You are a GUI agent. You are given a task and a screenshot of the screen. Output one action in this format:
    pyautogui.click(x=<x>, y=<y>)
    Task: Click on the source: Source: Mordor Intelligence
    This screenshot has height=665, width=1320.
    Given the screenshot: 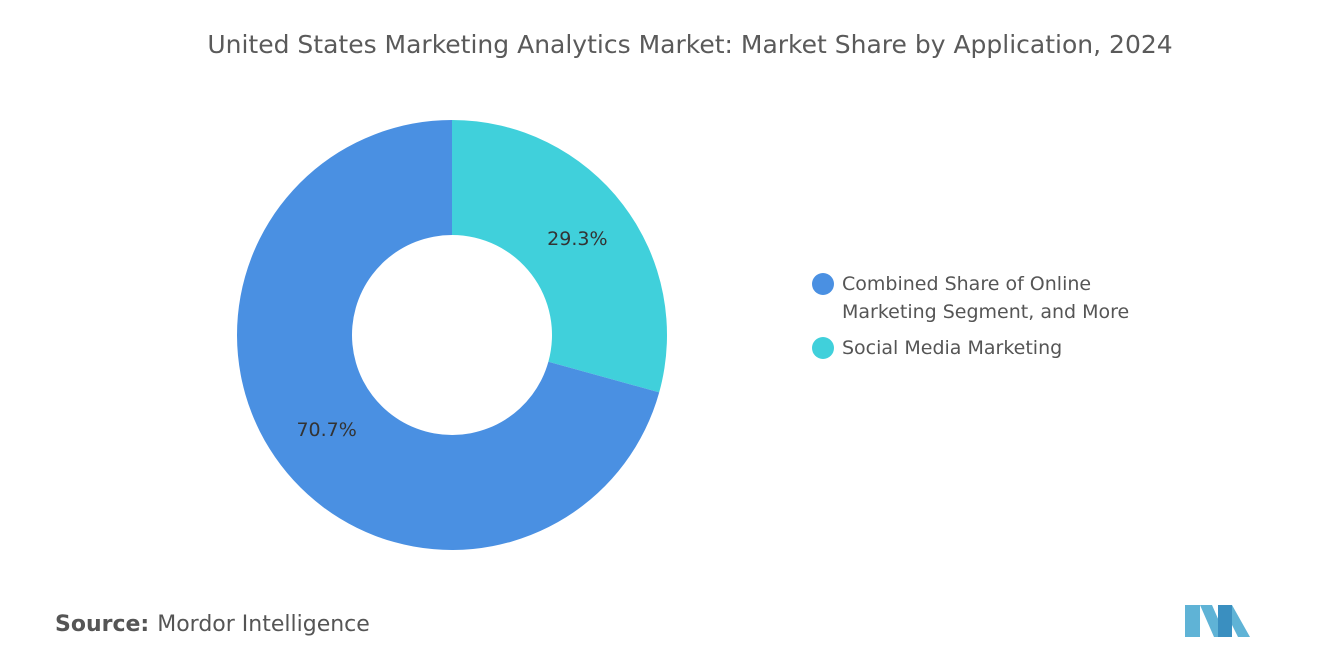 What is the action you would take?
    pyautogui.click(x=212, y=624)
    